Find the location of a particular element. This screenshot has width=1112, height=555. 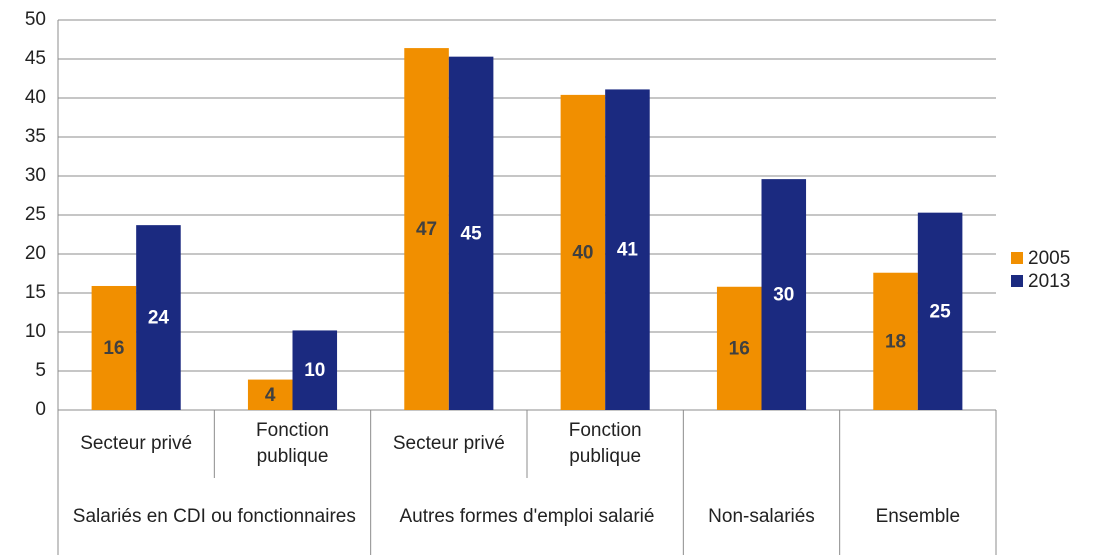

data-label: 4 is located at coordinates (270, 395).